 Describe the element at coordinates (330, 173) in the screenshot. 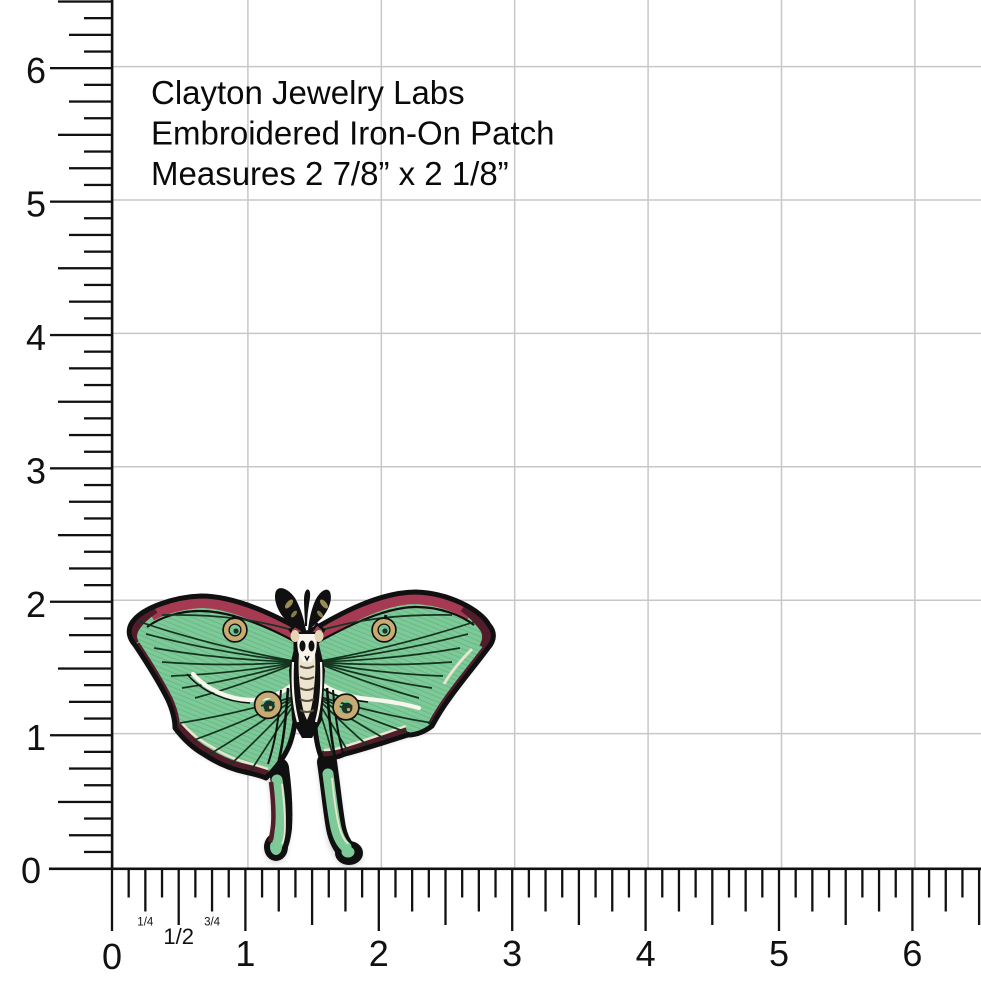

I see `svg-text: Measures 2 7/8” x 2 1/8”` at that location.